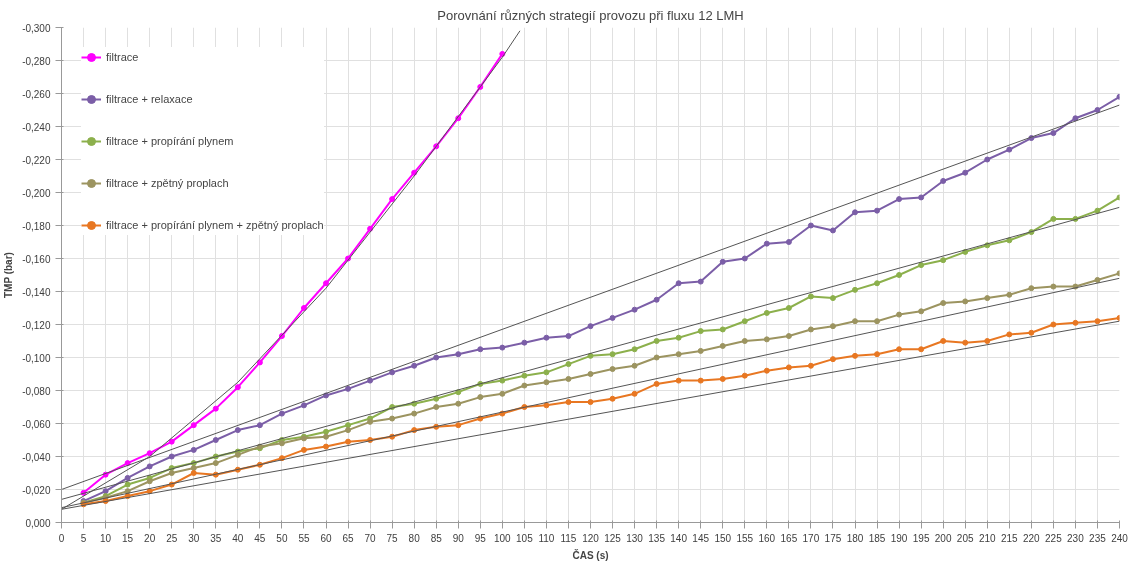  I want to click on x-tick-label: 190, so click(899, 538).